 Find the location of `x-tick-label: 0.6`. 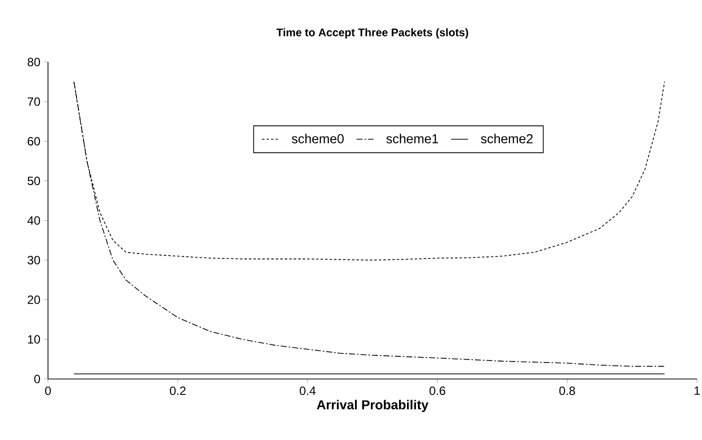

x-tick-label: 0.6 is located at coordinates (438, 391).